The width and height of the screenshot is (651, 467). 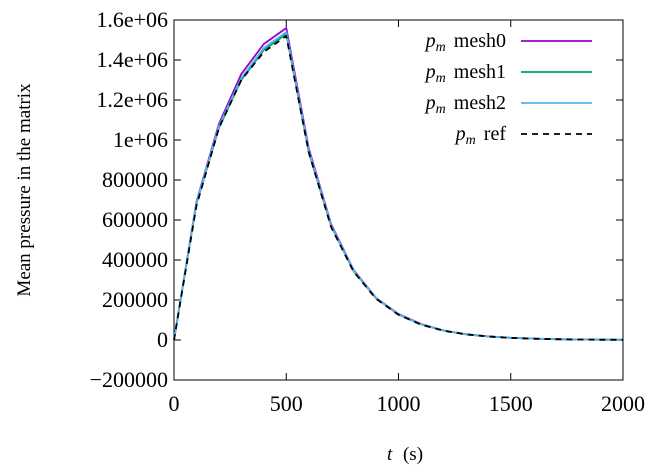 What do you see at coordinates (24, 190) in the screenshot?
I see `y-axis-label: Mean pressure in the matrix` at bounding box center [24, 190].